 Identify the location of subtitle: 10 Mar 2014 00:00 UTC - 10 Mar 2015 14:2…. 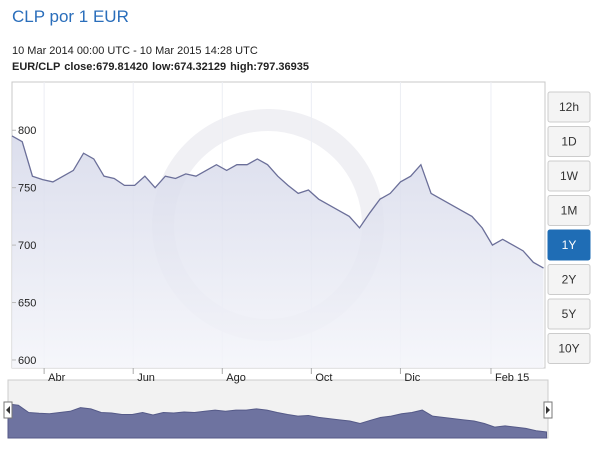
(135, 51).